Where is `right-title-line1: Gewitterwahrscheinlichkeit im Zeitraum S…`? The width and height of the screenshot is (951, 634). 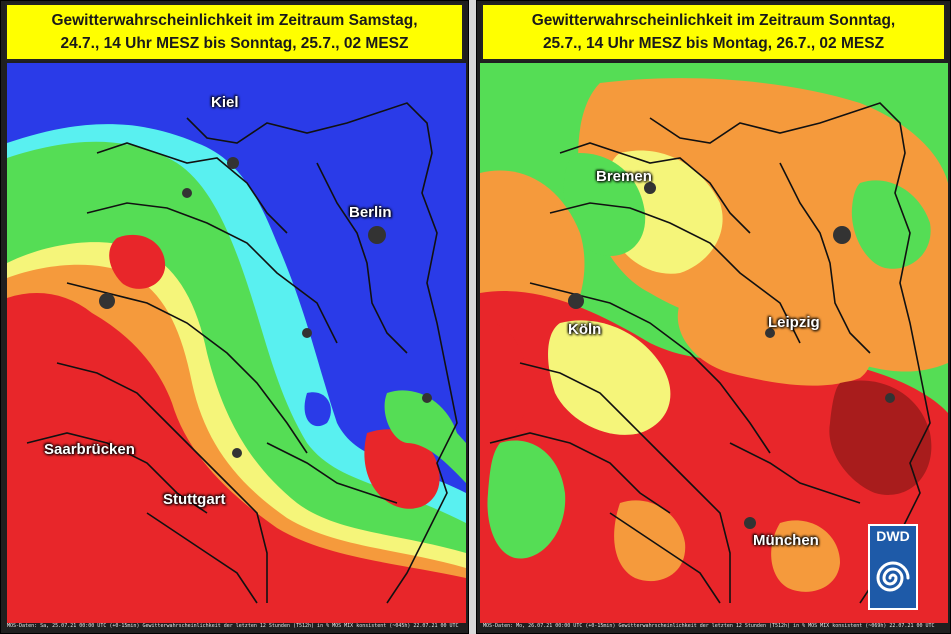 right-title-line1: Gewitterwahrscheinlichkeit im Zeitraum S… is located at coordinates (713, 20).